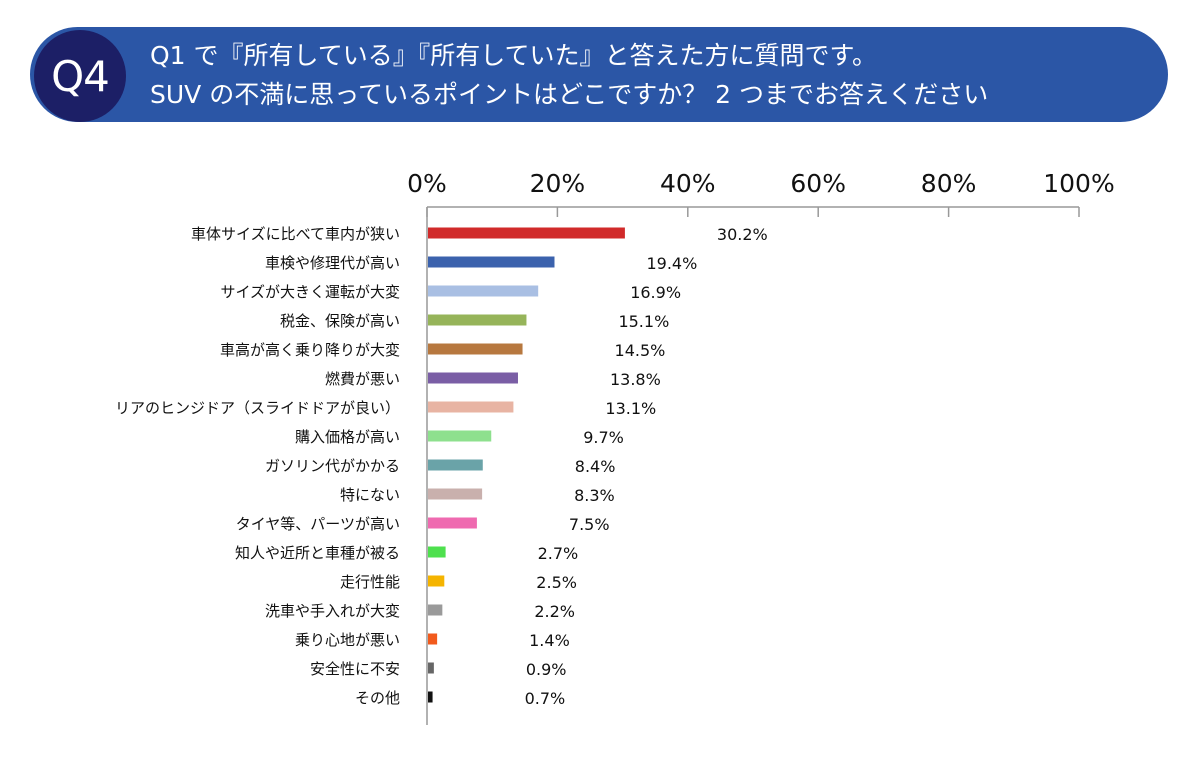 The width and height of the screenshot is (1200, 757). I want to click on category-label: 知人や近所と車種が被る, so click(317, 553).